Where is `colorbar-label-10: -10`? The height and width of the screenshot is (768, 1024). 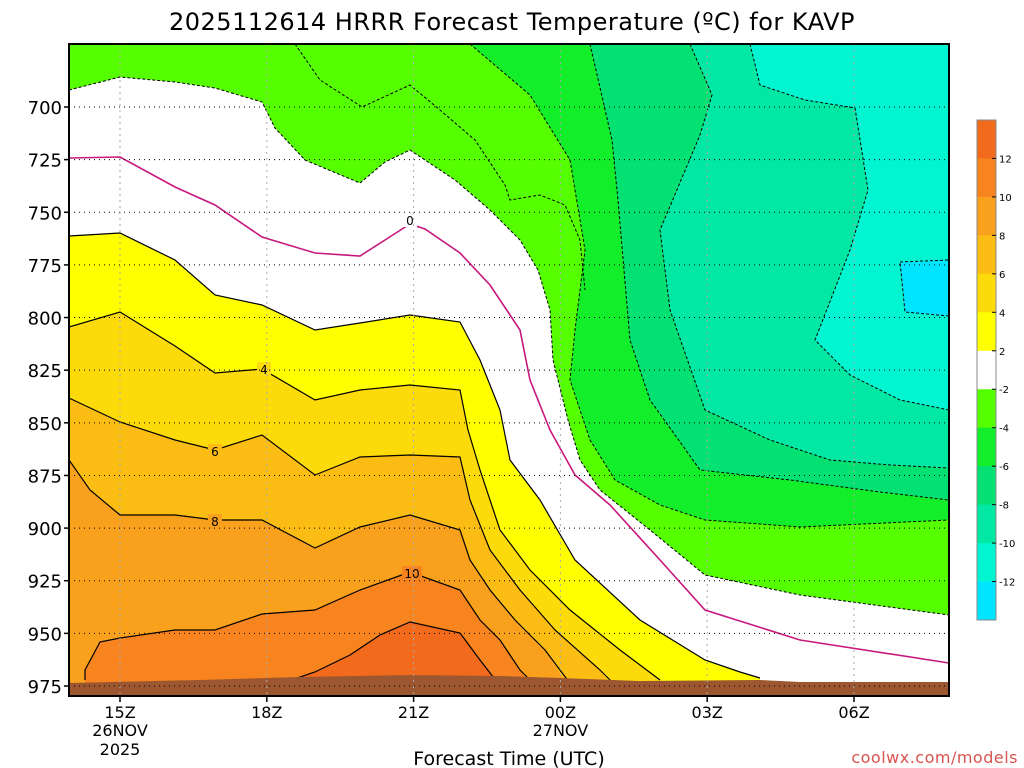 colorbar-label-10: -10 is located at coordinates (1007, 544).